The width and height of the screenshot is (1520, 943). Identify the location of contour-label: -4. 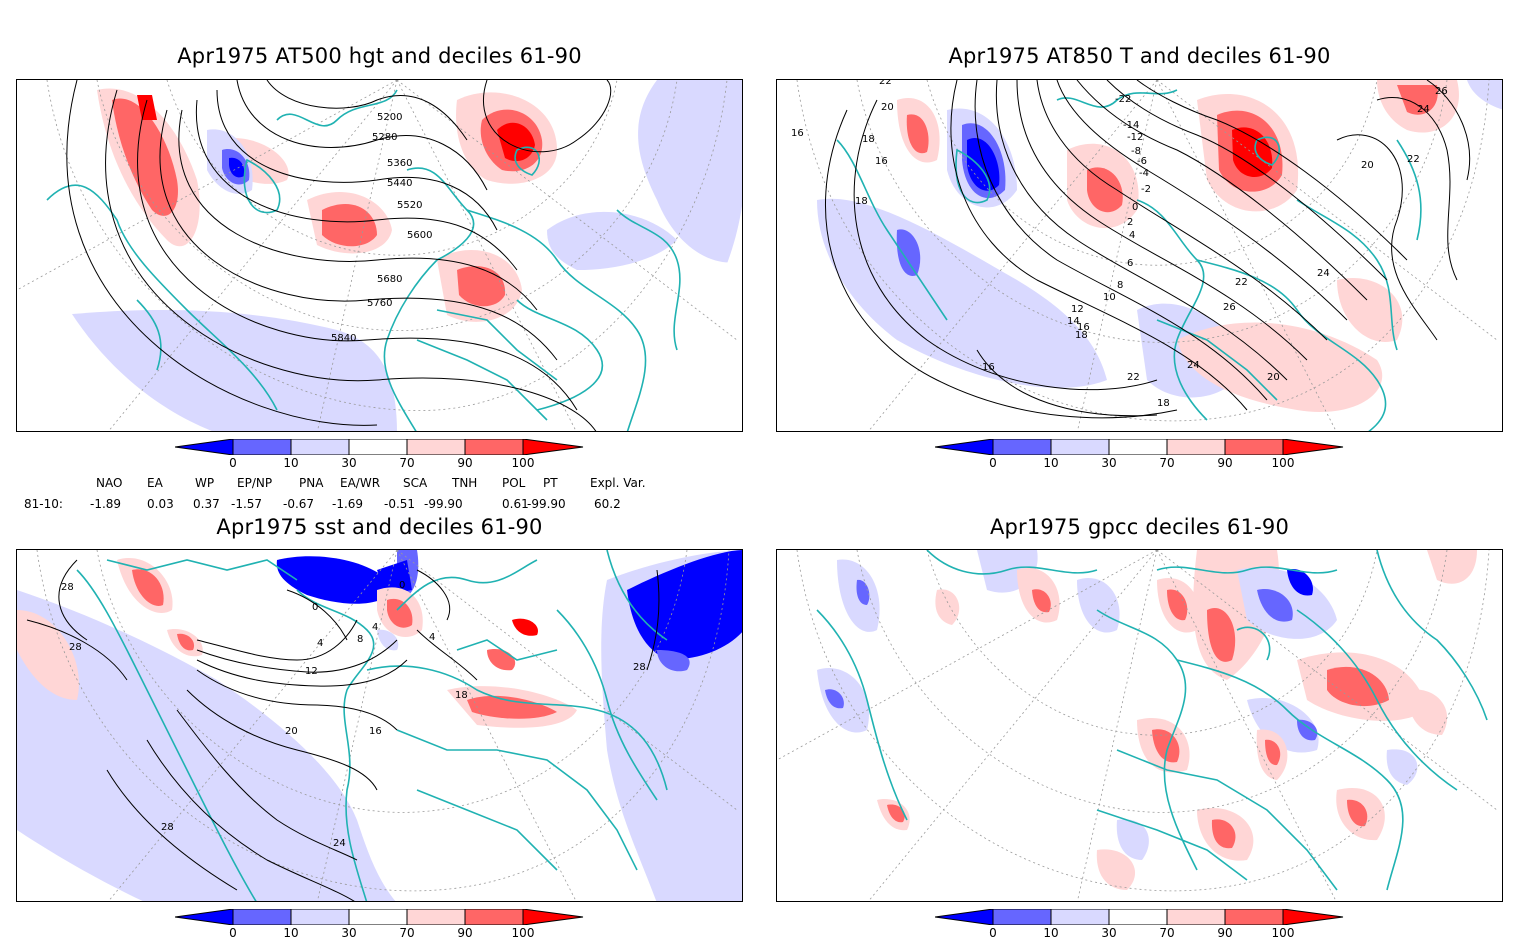
(1144, 173).